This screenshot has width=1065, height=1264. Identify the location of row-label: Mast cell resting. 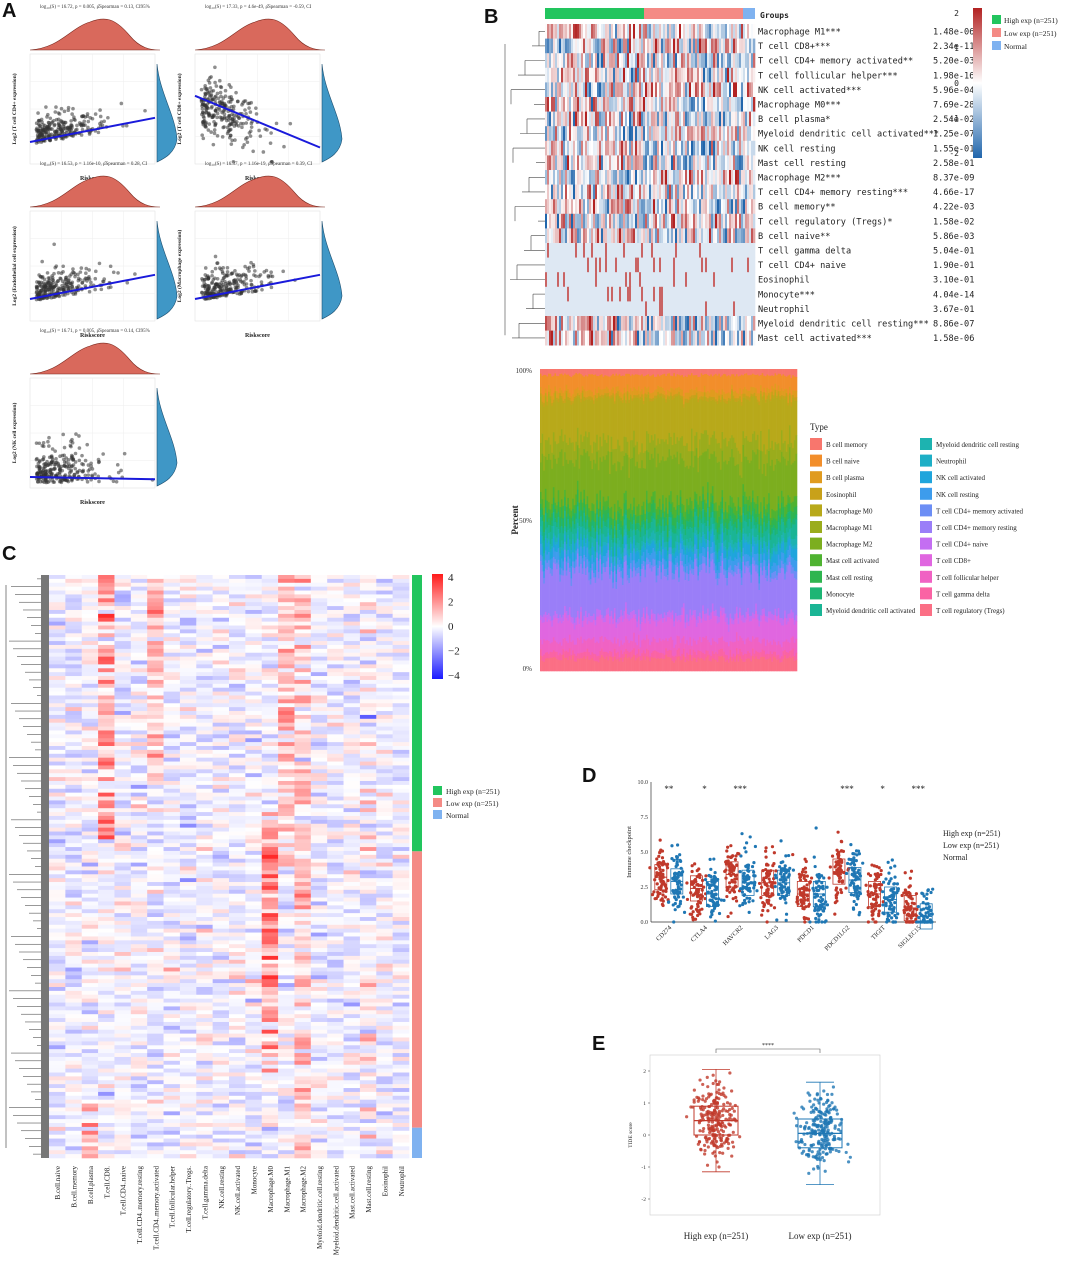
(802, 164).